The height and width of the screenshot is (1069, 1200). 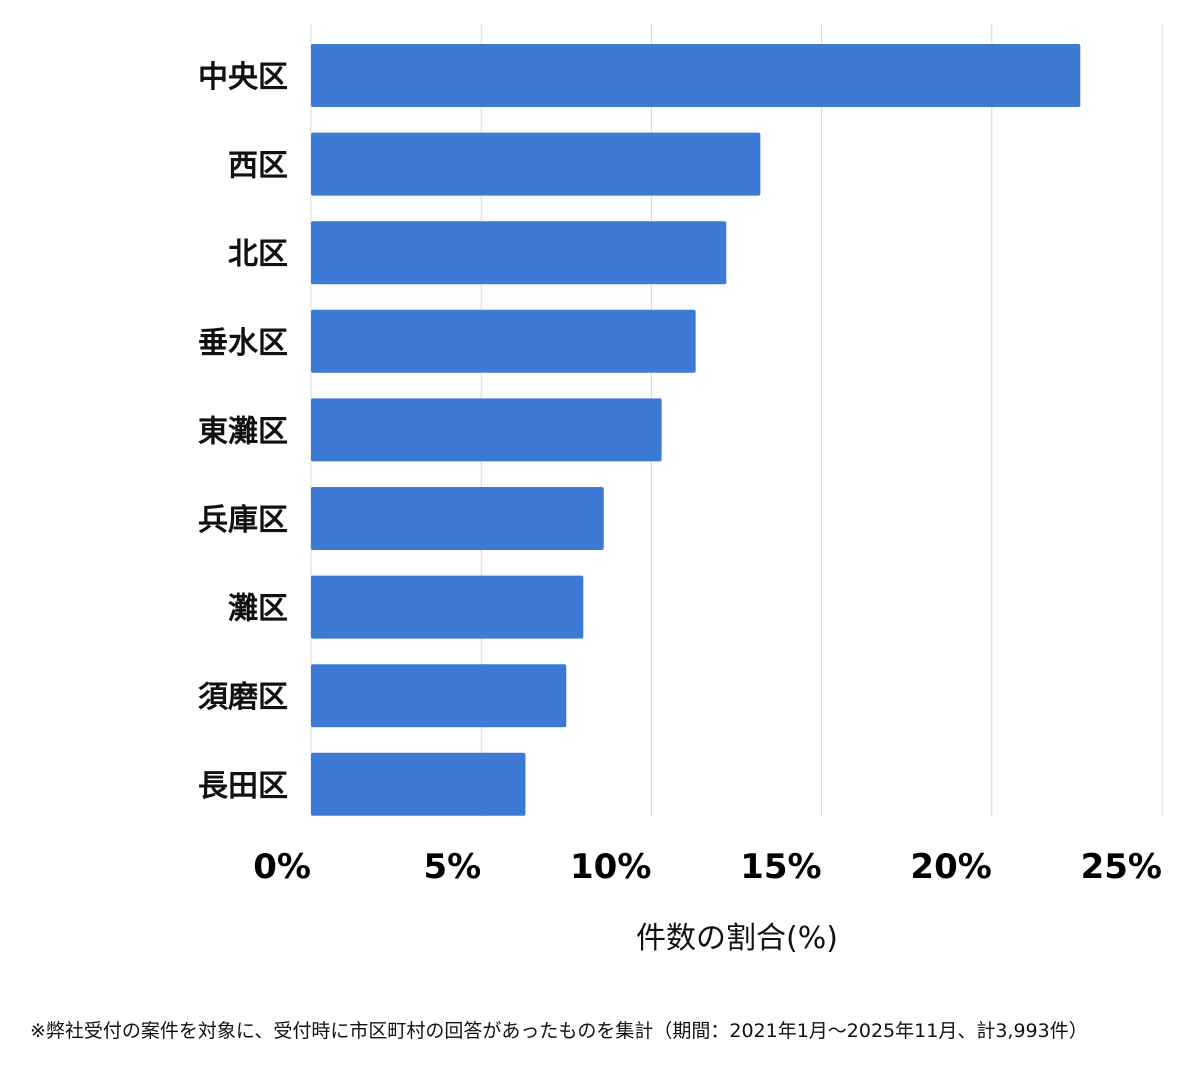 What do you see at coordinates (282, 867) in the screenshot?
I see `x-tick-label: 0%` at bounding box center [282, 867].